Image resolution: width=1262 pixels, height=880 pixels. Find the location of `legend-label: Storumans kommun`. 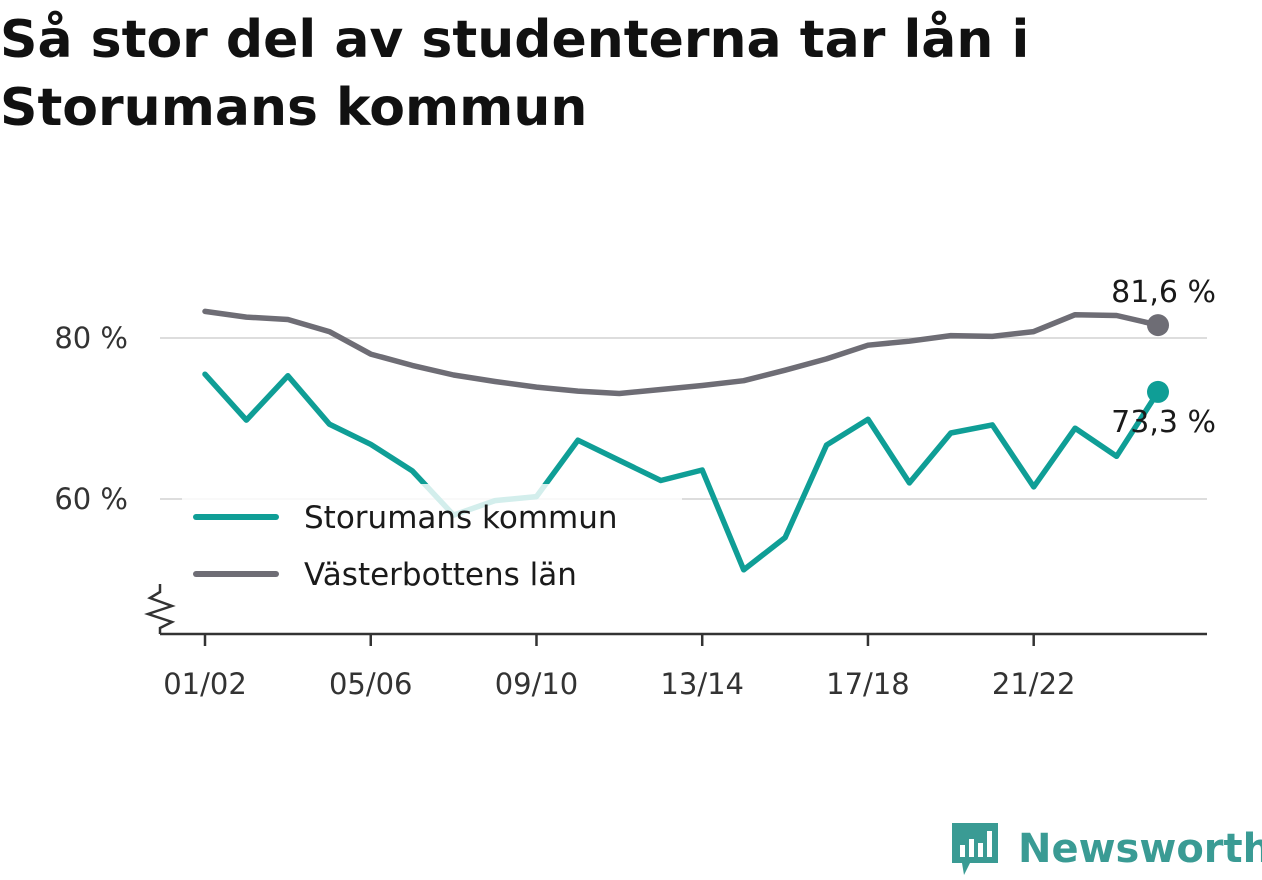

legend-label: Storumans kommun is located at coordinates (461, 518).